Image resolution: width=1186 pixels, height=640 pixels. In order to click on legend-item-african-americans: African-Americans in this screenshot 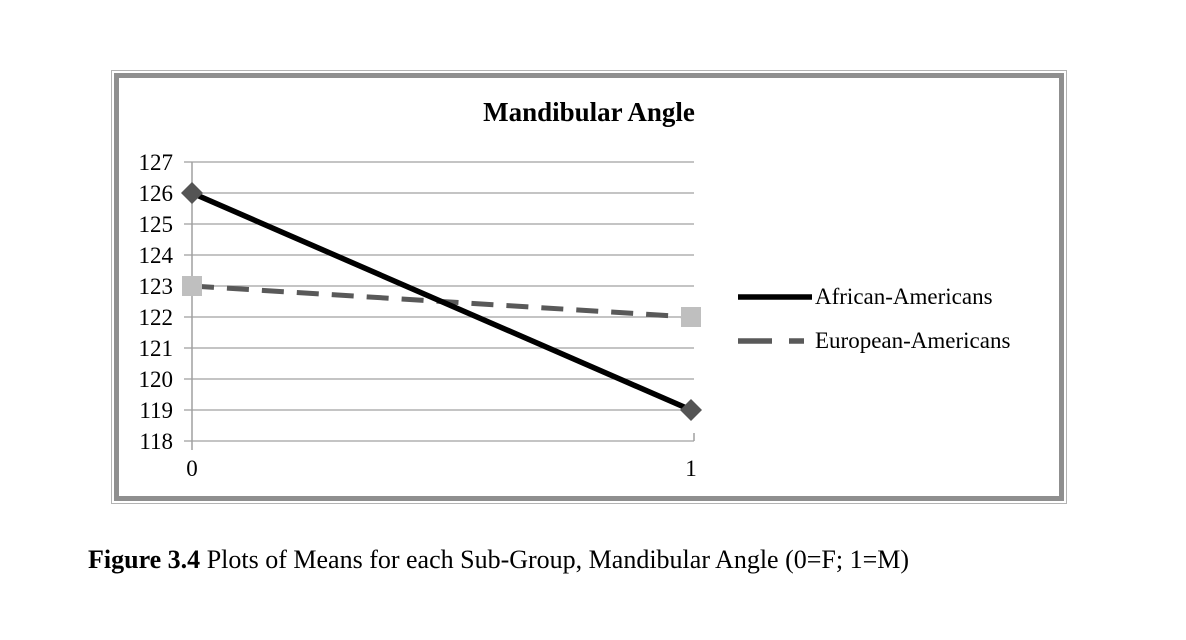, I will do `click(874, 297)`.